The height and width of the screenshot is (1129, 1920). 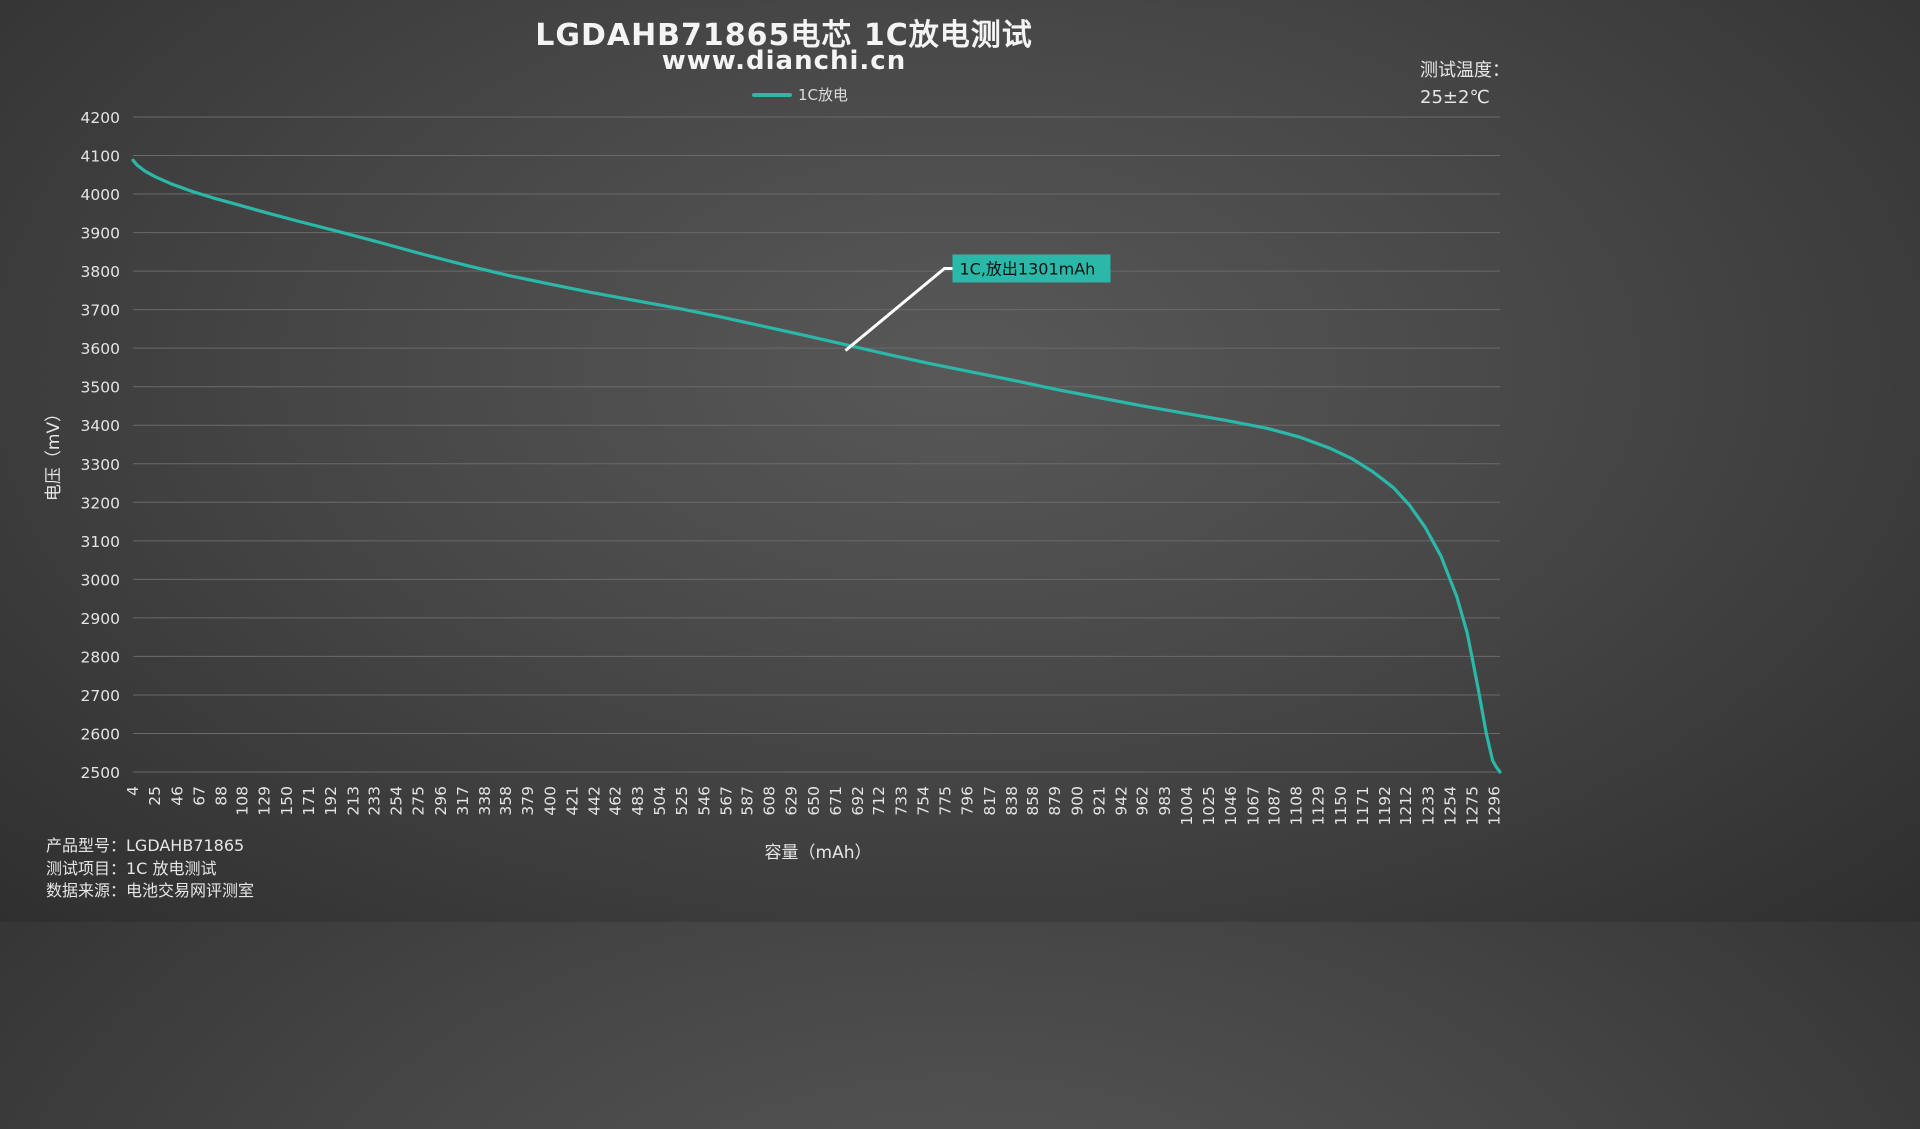 What do you see at coordinates (747, 801) in the screenshot?
I see `x-tick-label: 587` at bounding box center [747, 801].